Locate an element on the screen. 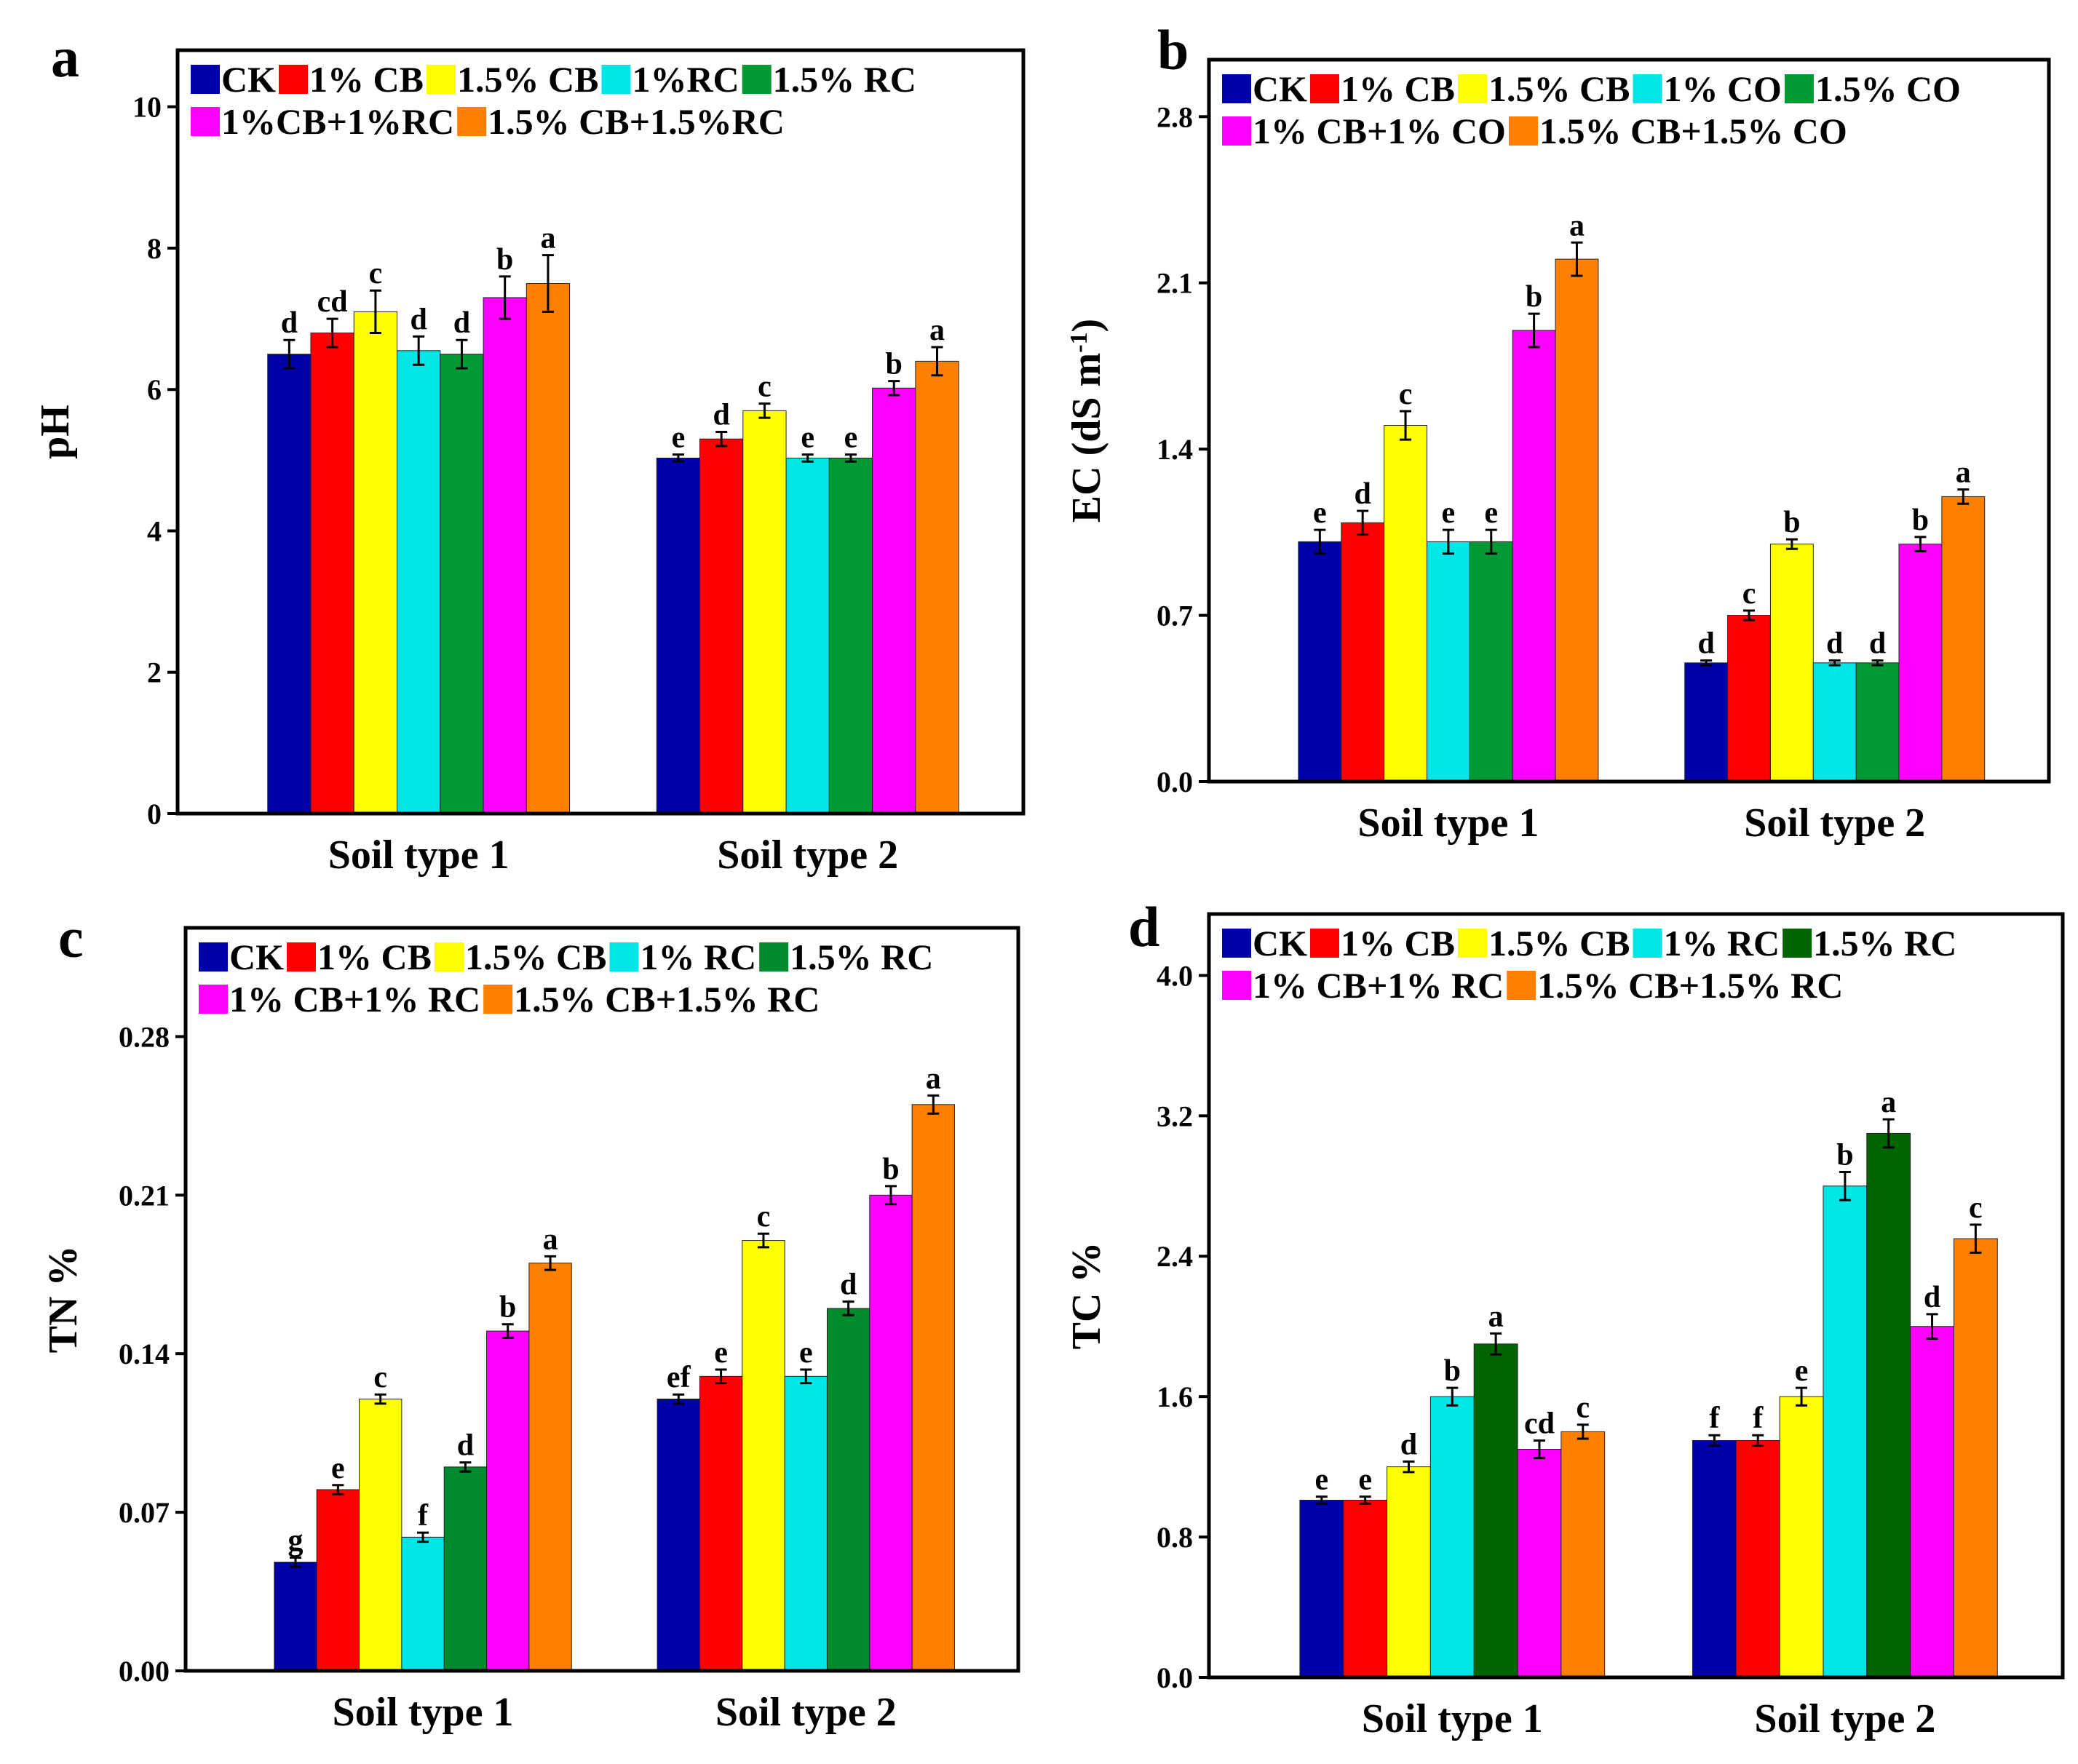 This screenshot has height=1764, width=2078. significance-letter: g is located at coordinates (296, 1540).